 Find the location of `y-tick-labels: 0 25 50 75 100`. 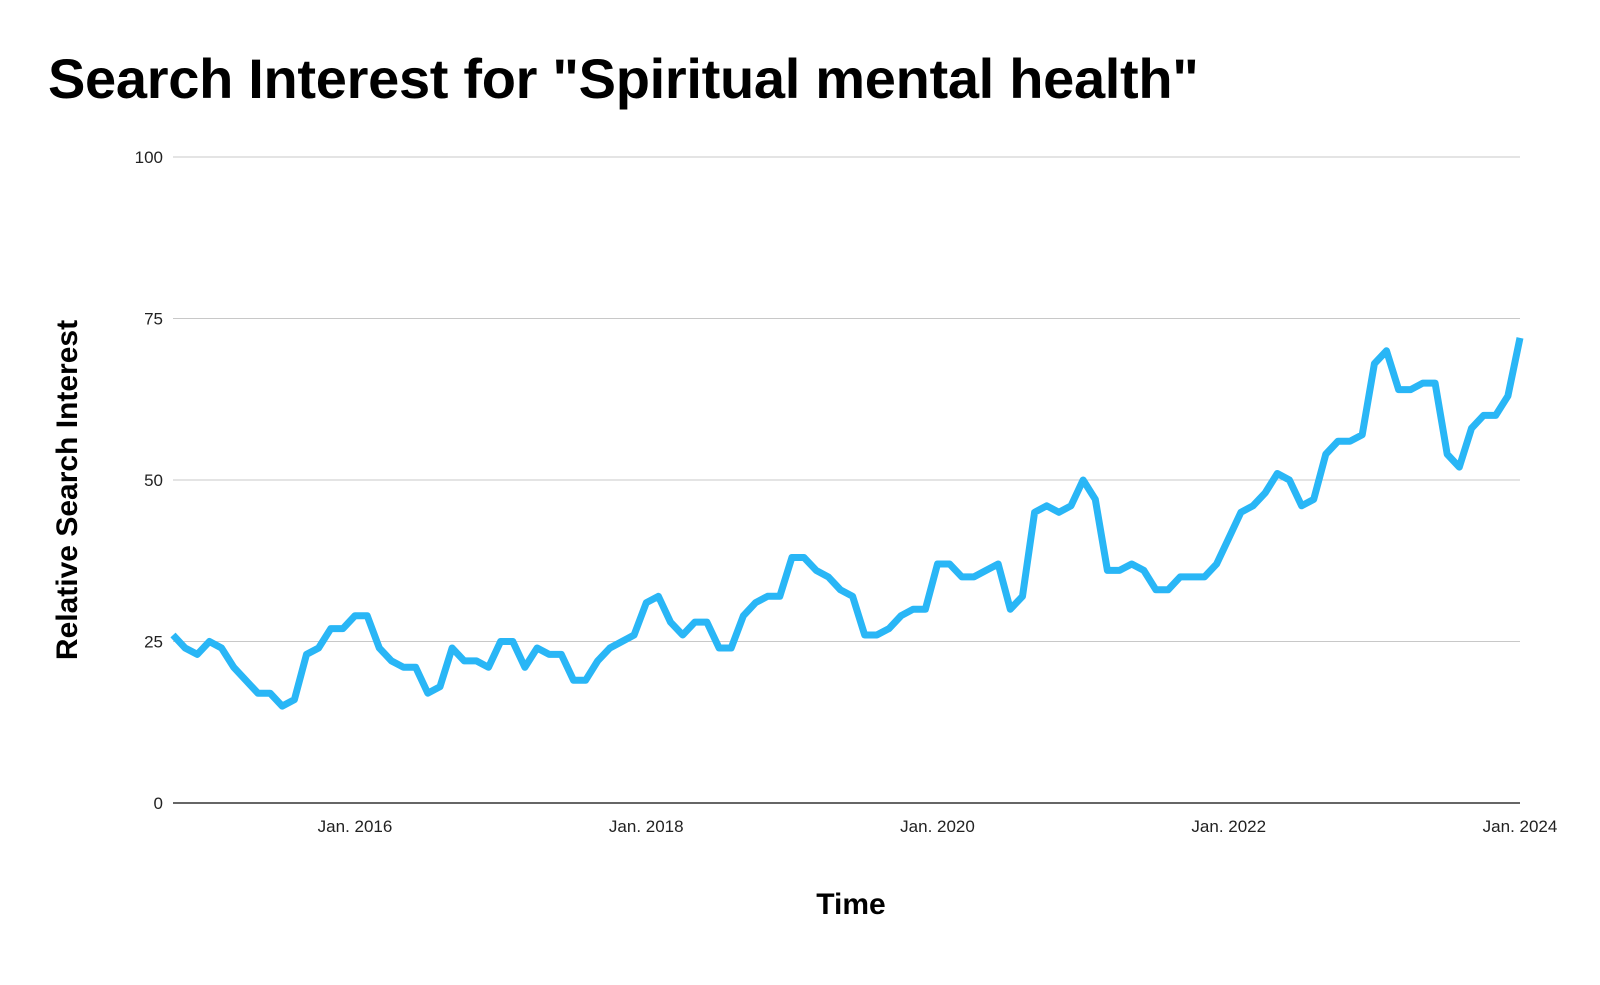

y-tick-labels: 0 25 50 75 100 is located at coordinates (149, 480).